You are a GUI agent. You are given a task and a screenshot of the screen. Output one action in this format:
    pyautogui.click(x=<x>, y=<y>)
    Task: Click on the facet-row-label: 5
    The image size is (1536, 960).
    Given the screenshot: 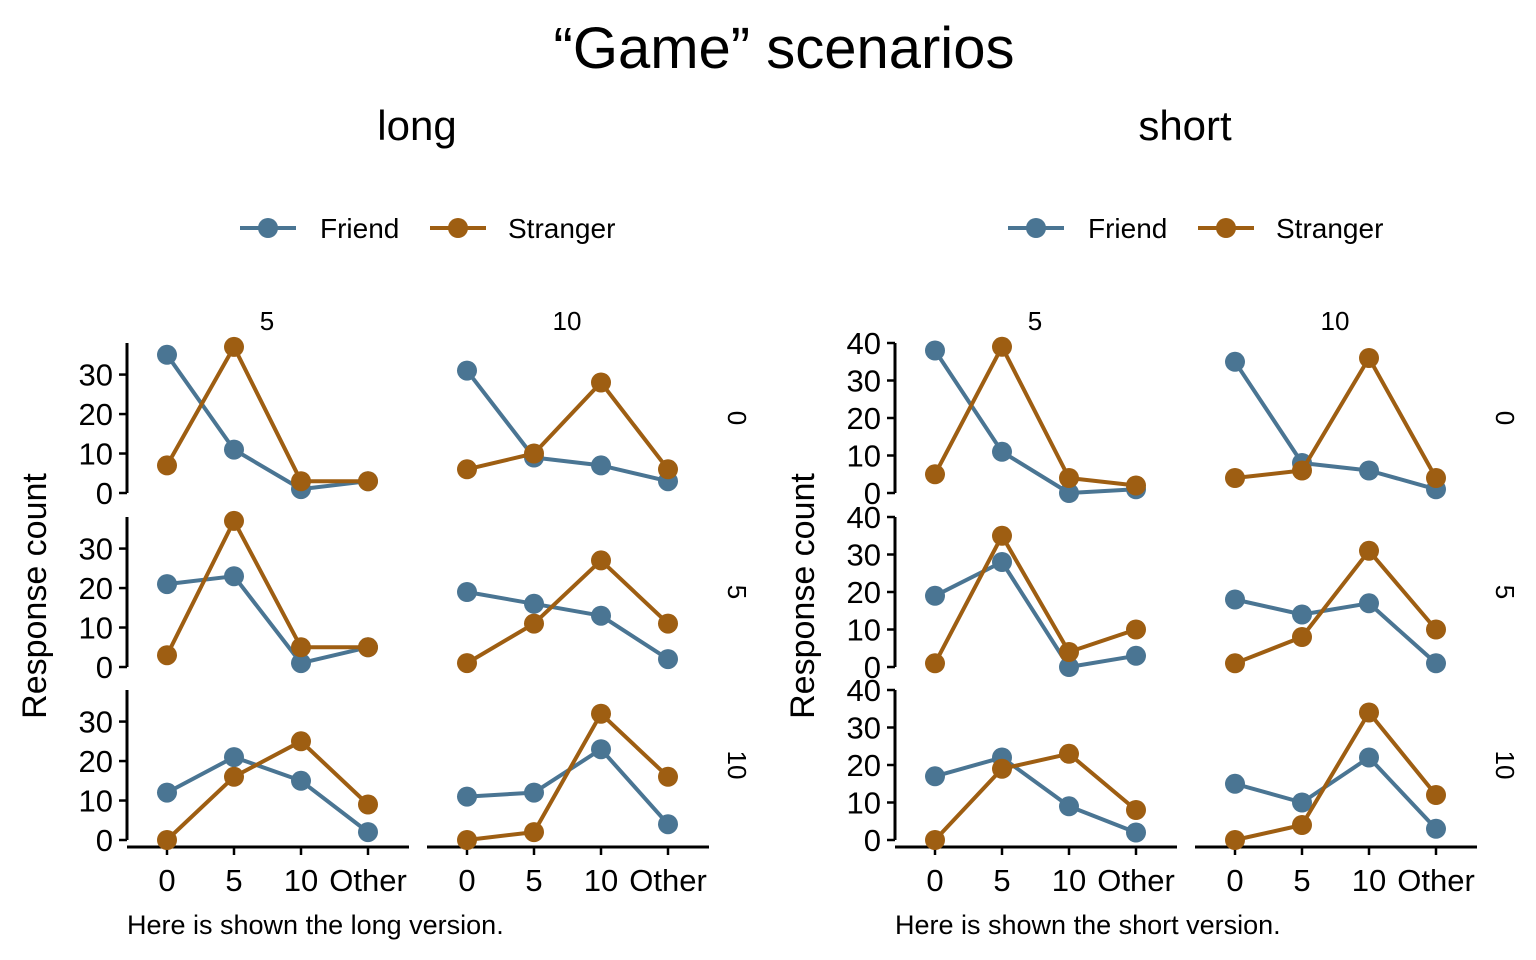 What is the action you would take?
    pyautogui.click(x=1505, y=592)
    